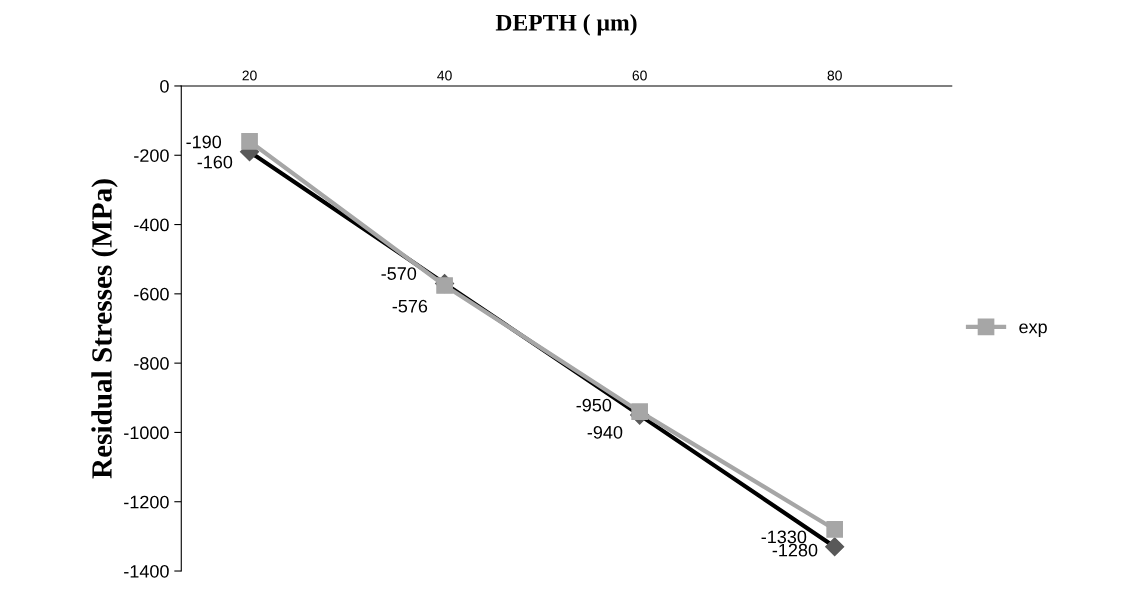 This screenshot has width=1133, height=614. I want to click on x-tick-label: 60, so click(639, 75).